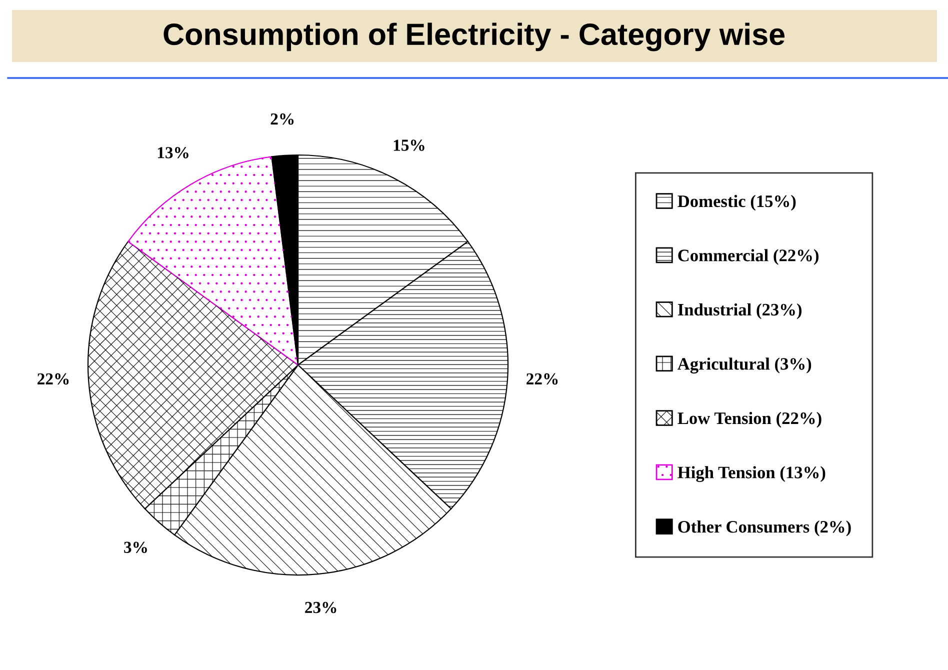 Image resolution: width=948 pixels, height=670 pixels. I want to click on data-label: 13%, so click(173, 152).